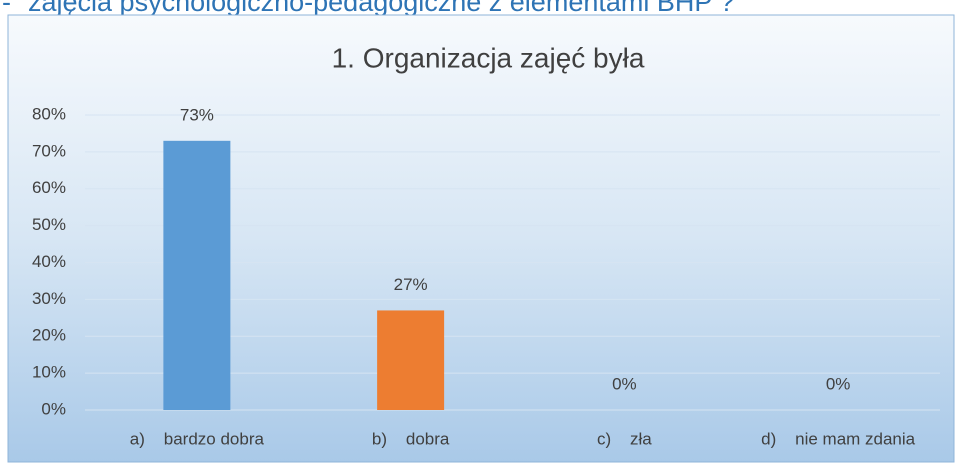 The image size is (957, 466). What do you see at coordinates (197, 114) in the screenshot?
I see `data-label: 73%` at bounding box center [197, 114].